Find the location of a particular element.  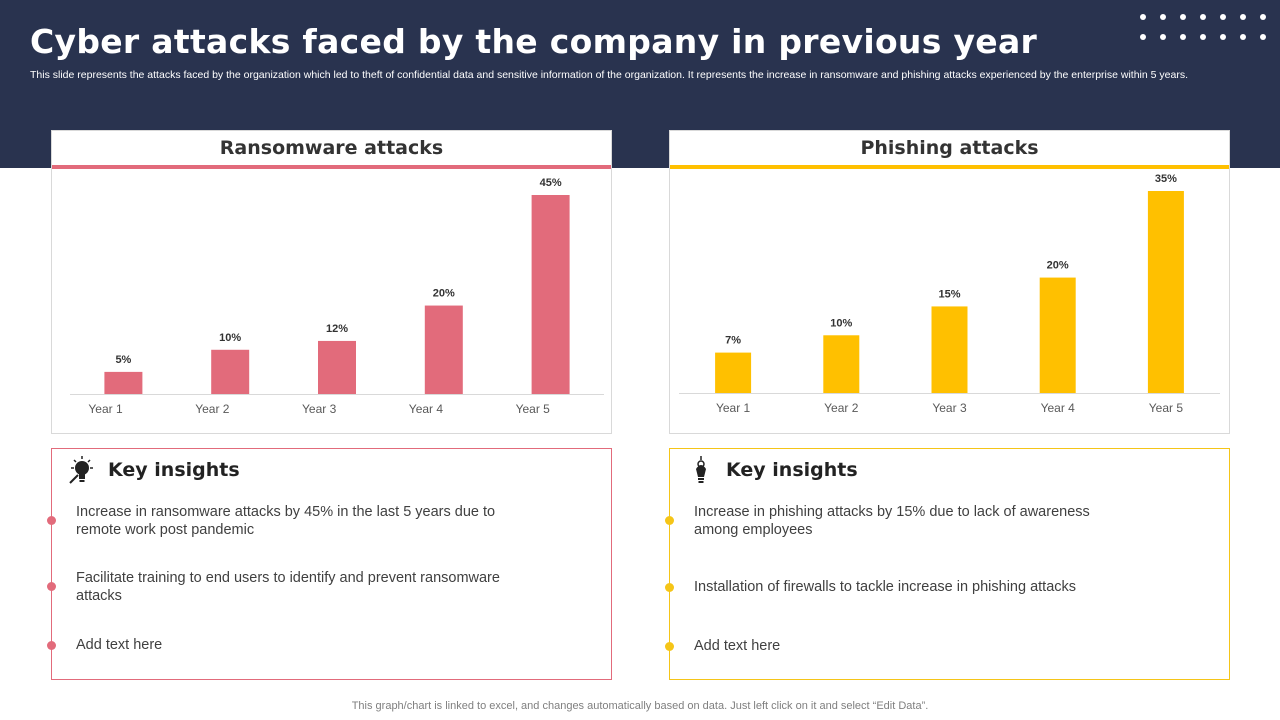

data-label: 15% is located at coordinates (949, 294).